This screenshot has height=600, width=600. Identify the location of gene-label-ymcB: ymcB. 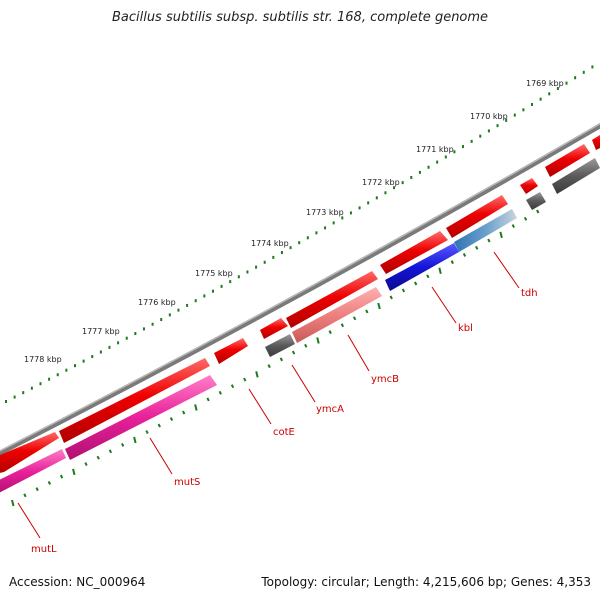
(385, 379).